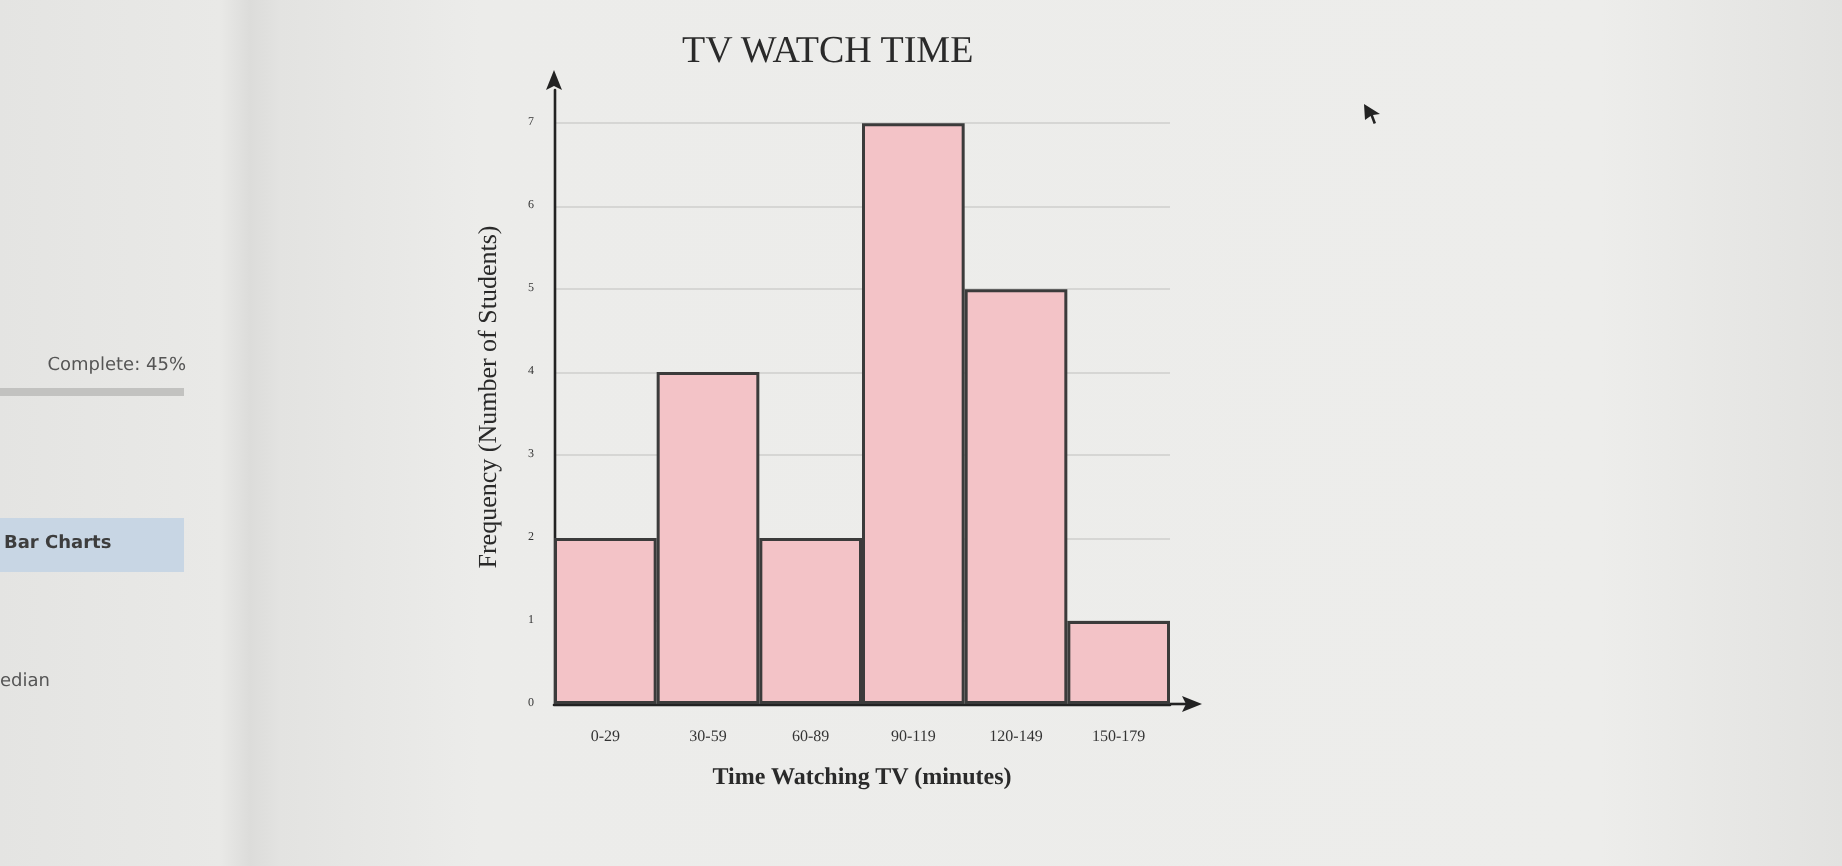 The image size is (1842, 866). Describe the element at coordinates (862, 776) in the screenshot. I see `x-axis-title: Time Watching TV (minutes)` at that location.